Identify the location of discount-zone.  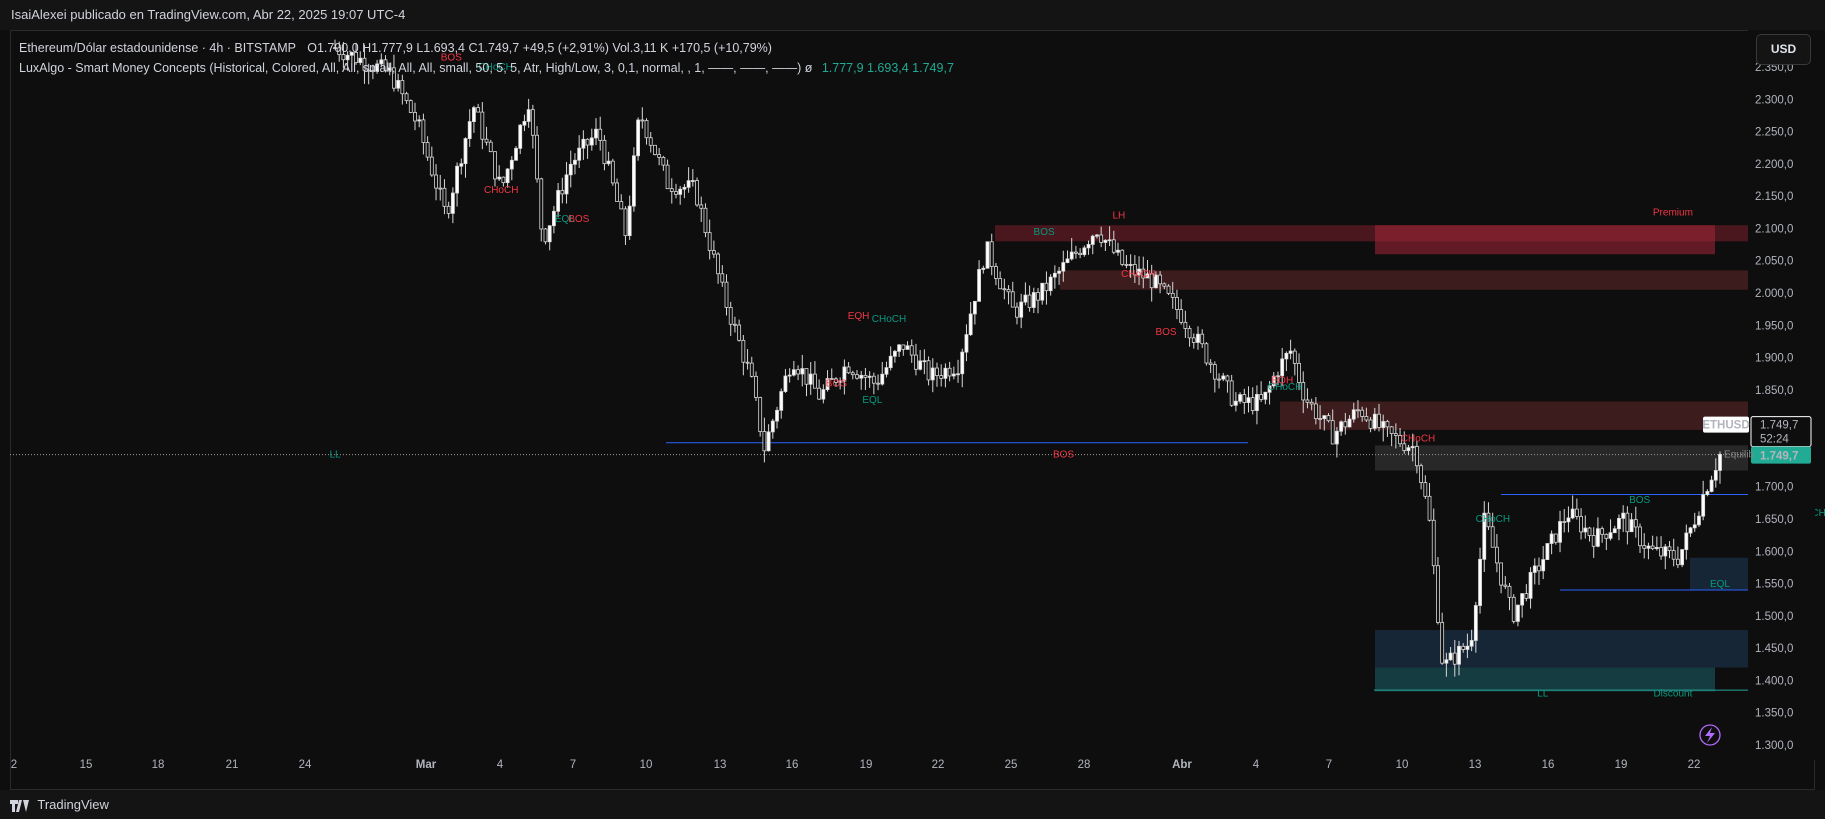
(1572, 649).